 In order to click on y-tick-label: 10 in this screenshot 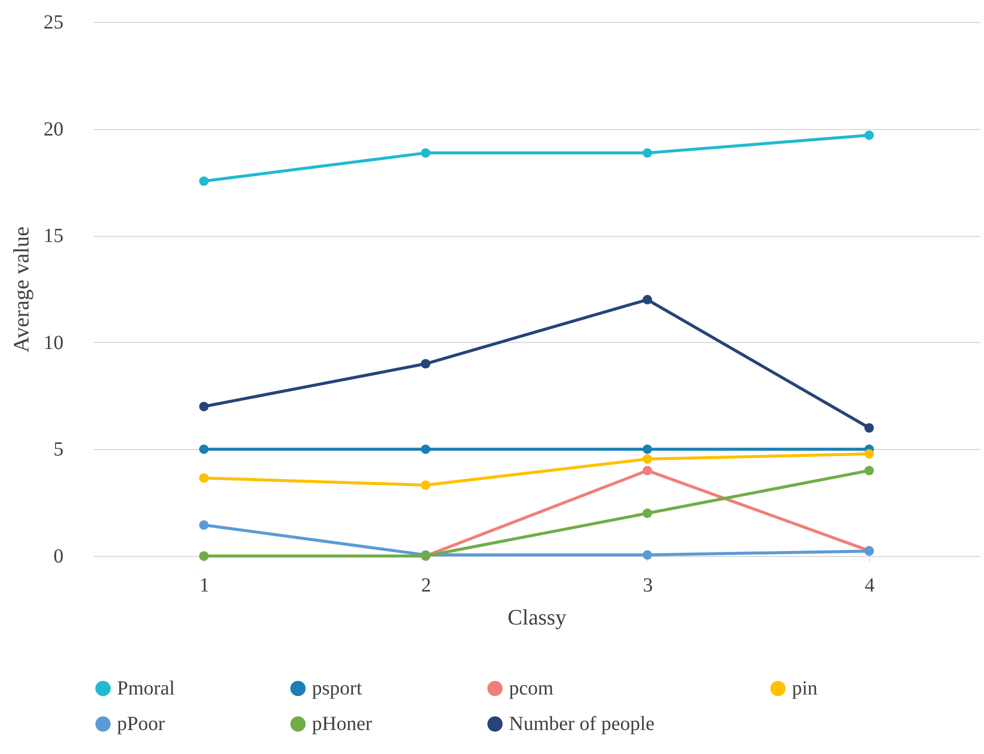, I will do `click(54, 343)`.